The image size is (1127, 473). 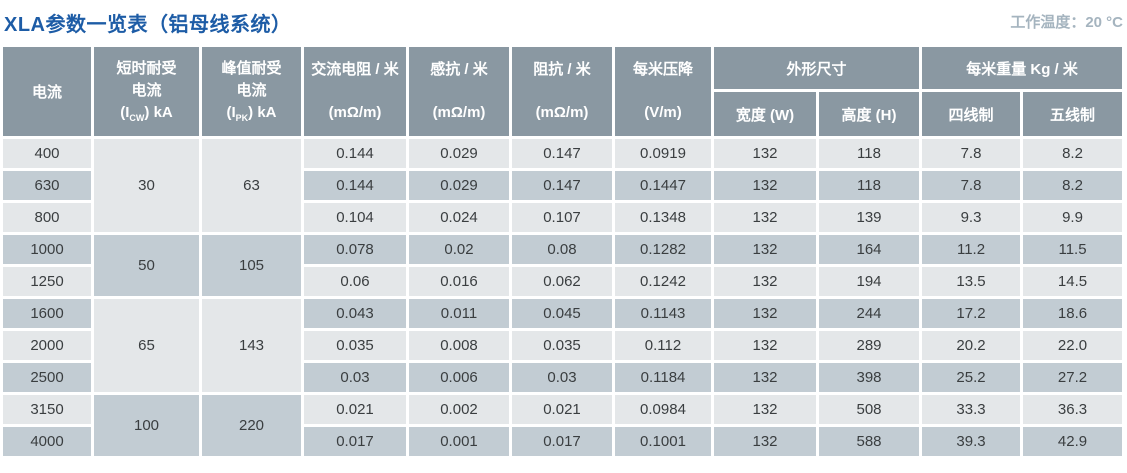 I want to click on cell: 0.1001, so click(x=663, y=441).